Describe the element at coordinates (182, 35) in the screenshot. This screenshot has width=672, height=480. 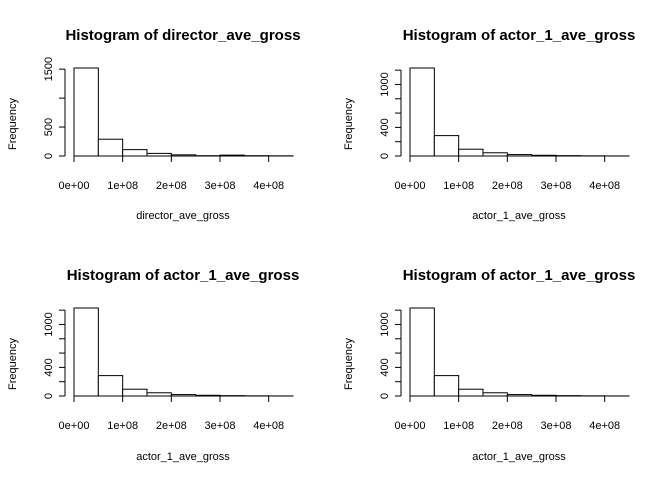
I see `chart-title: Histogram of director_ave_gross` at that location.